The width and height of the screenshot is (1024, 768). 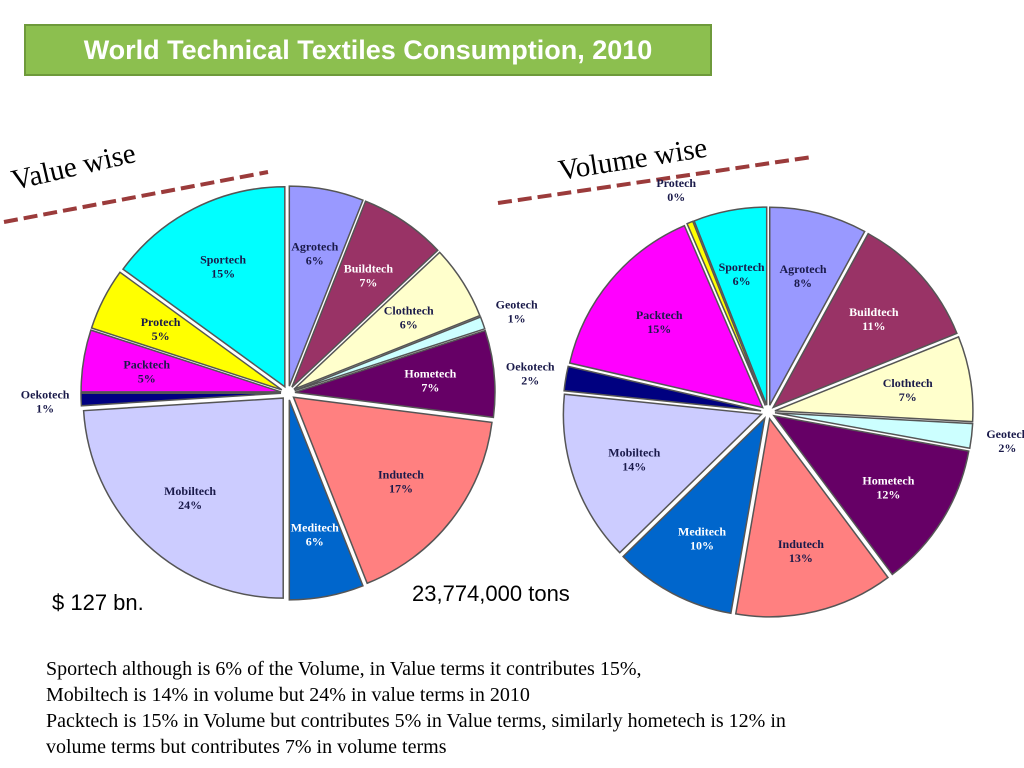 I want to click on slice-label-indutech: Indutech 17%, so click(x=401, y=482).